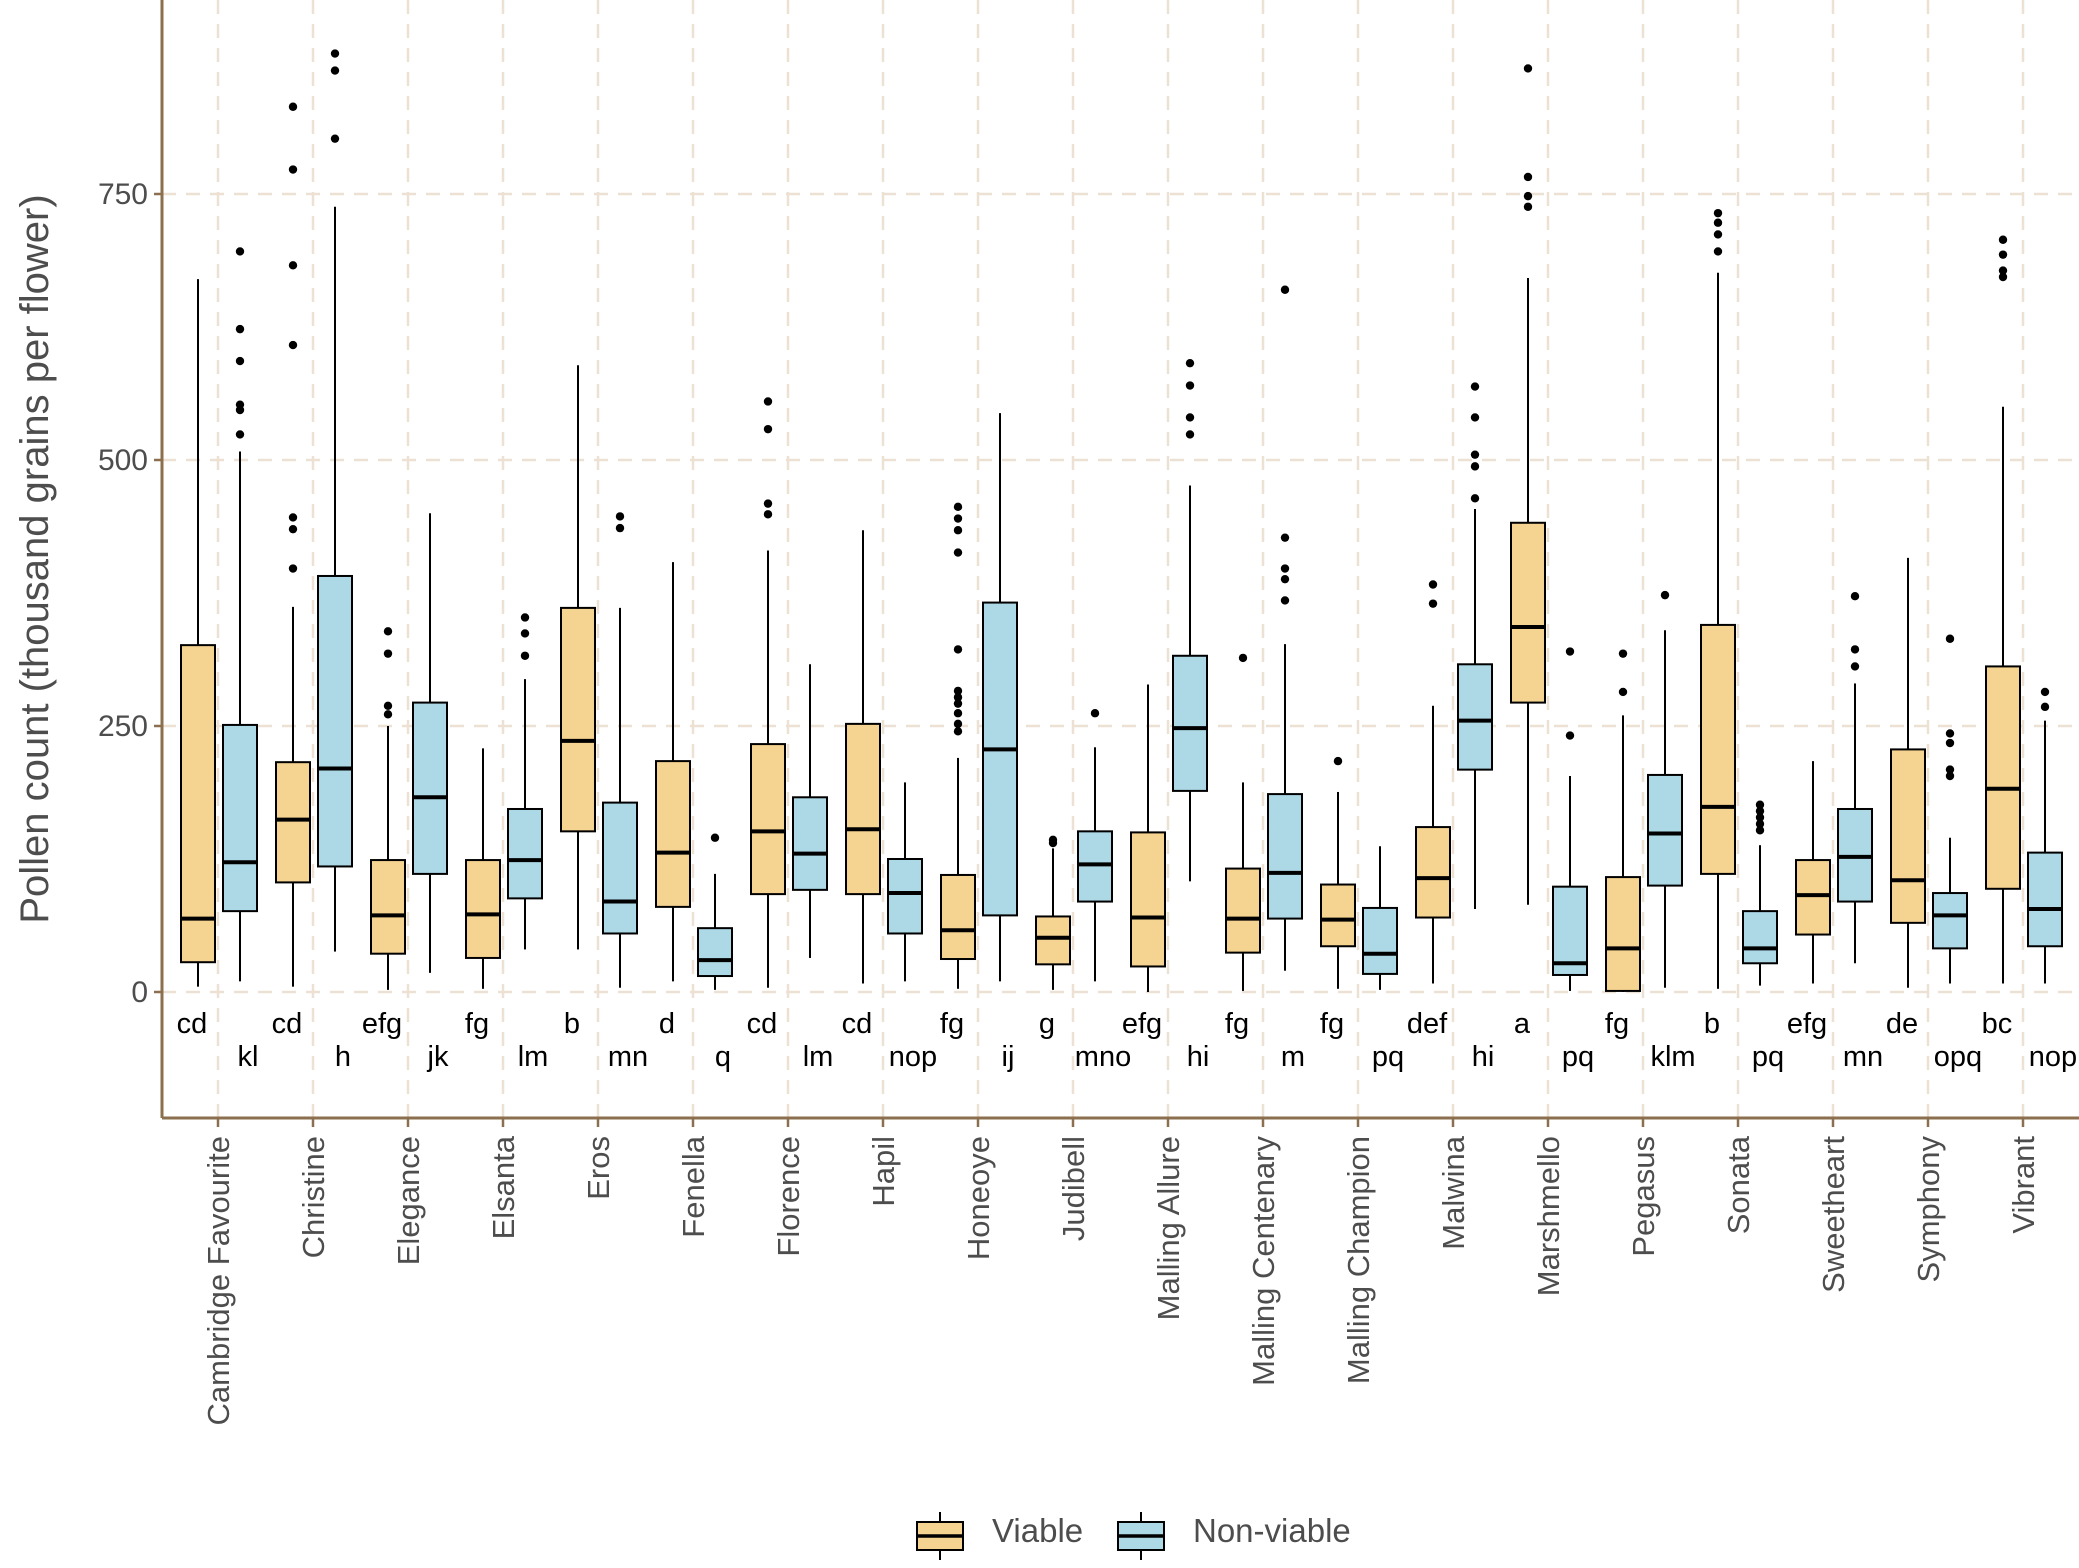  Describe the element at coordinates (1548, 1216) in the screenshot. I see `x-tick-label: Marshmello` at that location.